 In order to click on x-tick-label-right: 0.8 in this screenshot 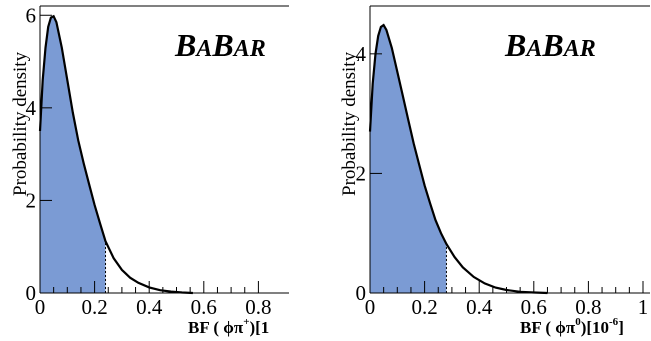, I will do `click(588, 307)`.